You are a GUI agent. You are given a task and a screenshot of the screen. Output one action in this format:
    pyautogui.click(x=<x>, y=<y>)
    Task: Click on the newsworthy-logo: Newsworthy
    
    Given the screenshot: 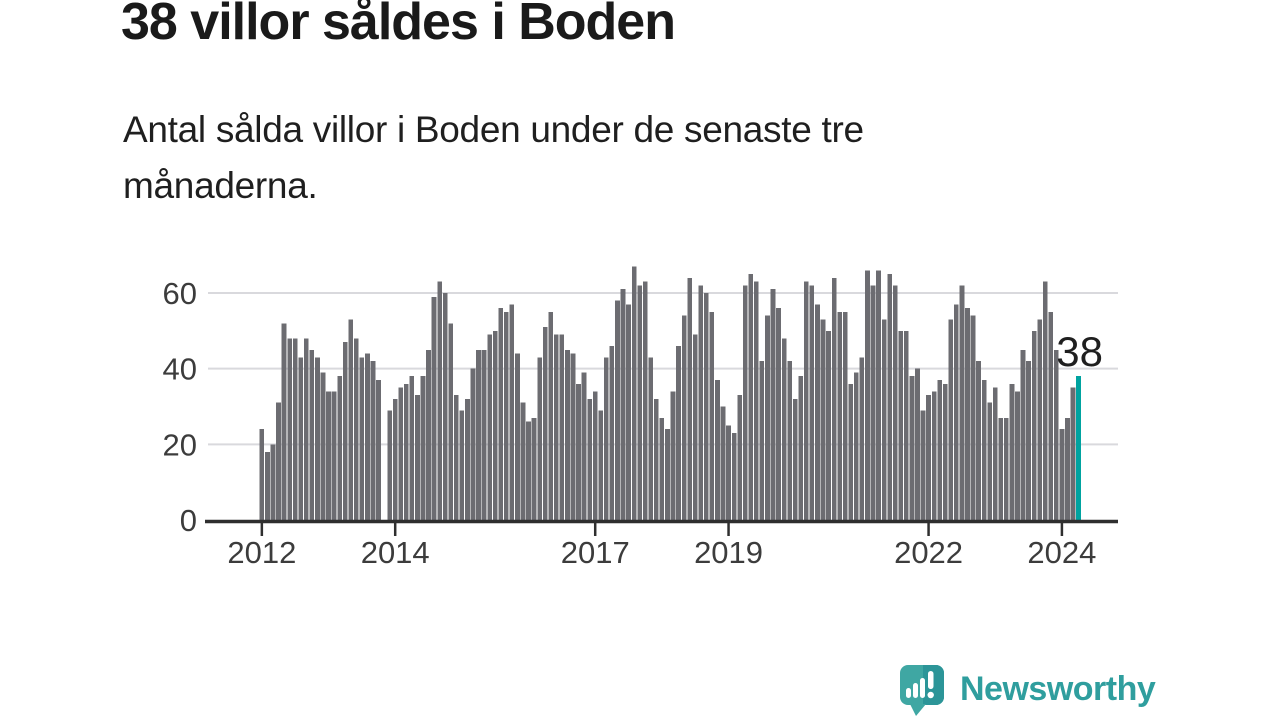 What is the action you would take?
    pyautogui.click(x=1026, y=689)
    